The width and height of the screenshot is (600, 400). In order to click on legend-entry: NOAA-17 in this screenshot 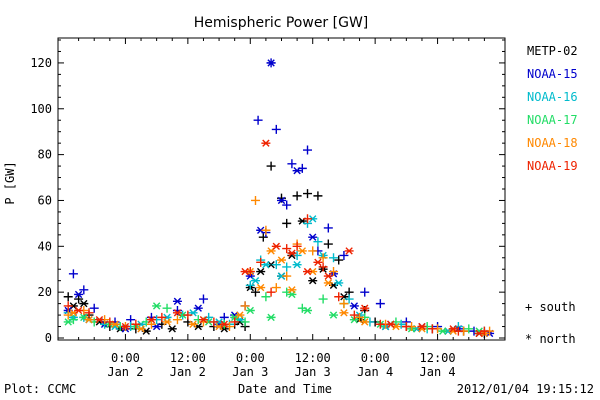, I will do `click(552, 120)`.